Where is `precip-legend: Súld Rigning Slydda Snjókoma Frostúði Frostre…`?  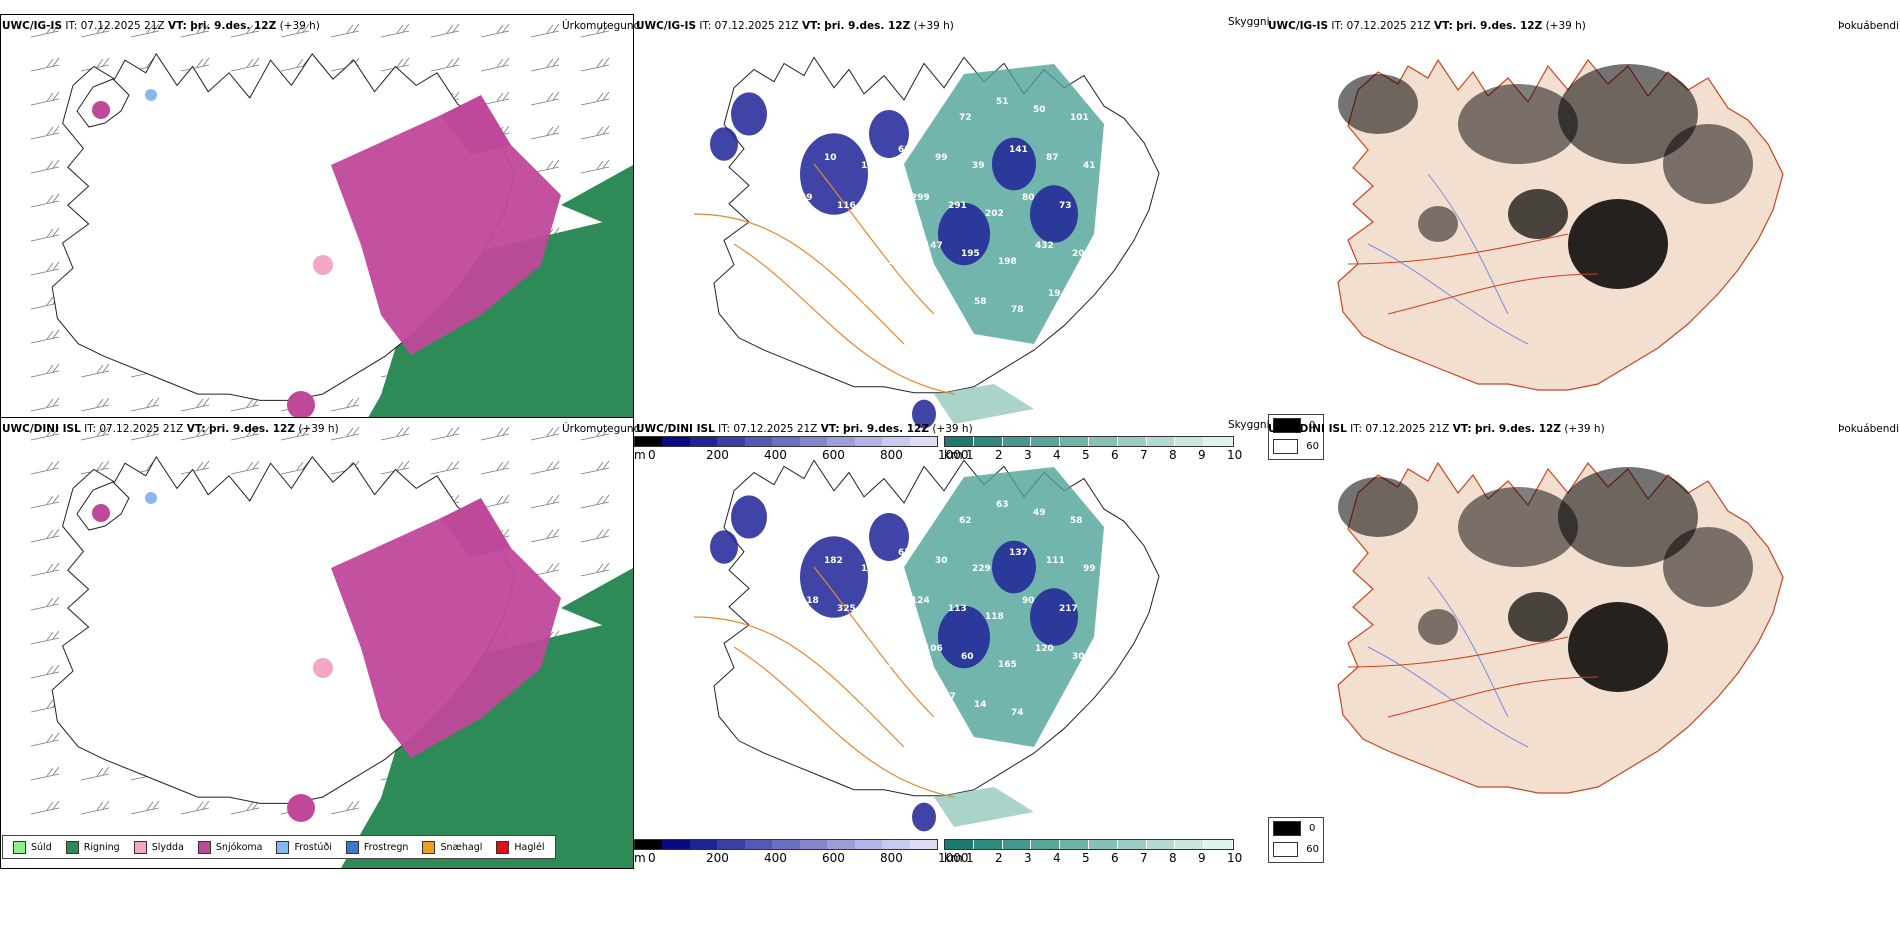 precip-legend: Súld Rigning Slydda Snjókoma Frostúði Frostre… is located at coordinates (279, 847).